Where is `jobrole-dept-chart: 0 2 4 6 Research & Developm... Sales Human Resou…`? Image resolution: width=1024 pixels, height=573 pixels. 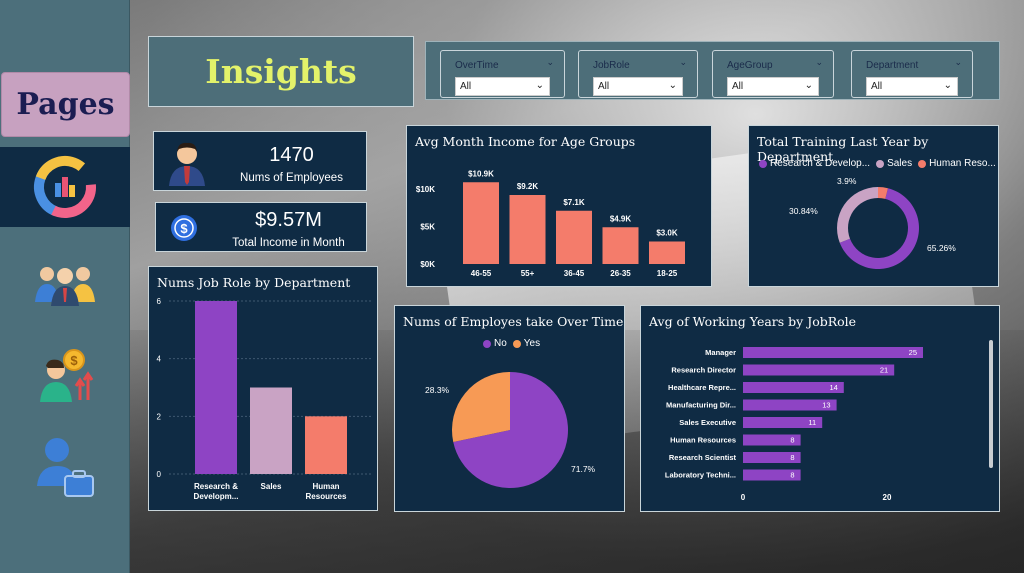 jobrole-dept-chart: 0 2 4 6 Research & Developm... Sales Human Resou… is located at coordinates (264, 399).